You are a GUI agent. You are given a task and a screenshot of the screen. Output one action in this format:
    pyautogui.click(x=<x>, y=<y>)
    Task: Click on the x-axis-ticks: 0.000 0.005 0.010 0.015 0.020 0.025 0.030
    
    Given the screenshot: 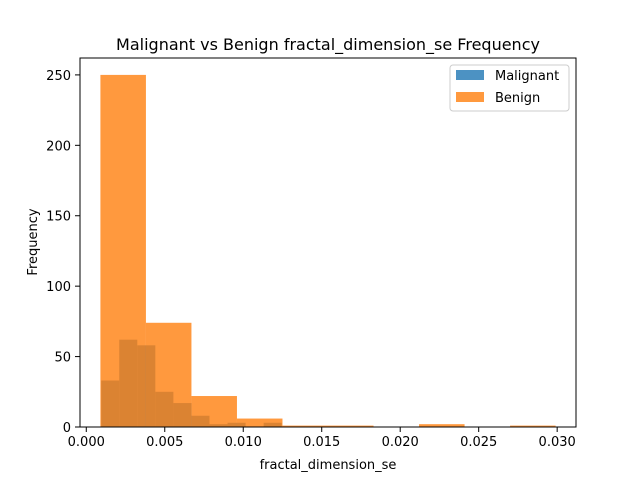 What is the action you would take?
    pyautogui.click(x=322, y=438)
    